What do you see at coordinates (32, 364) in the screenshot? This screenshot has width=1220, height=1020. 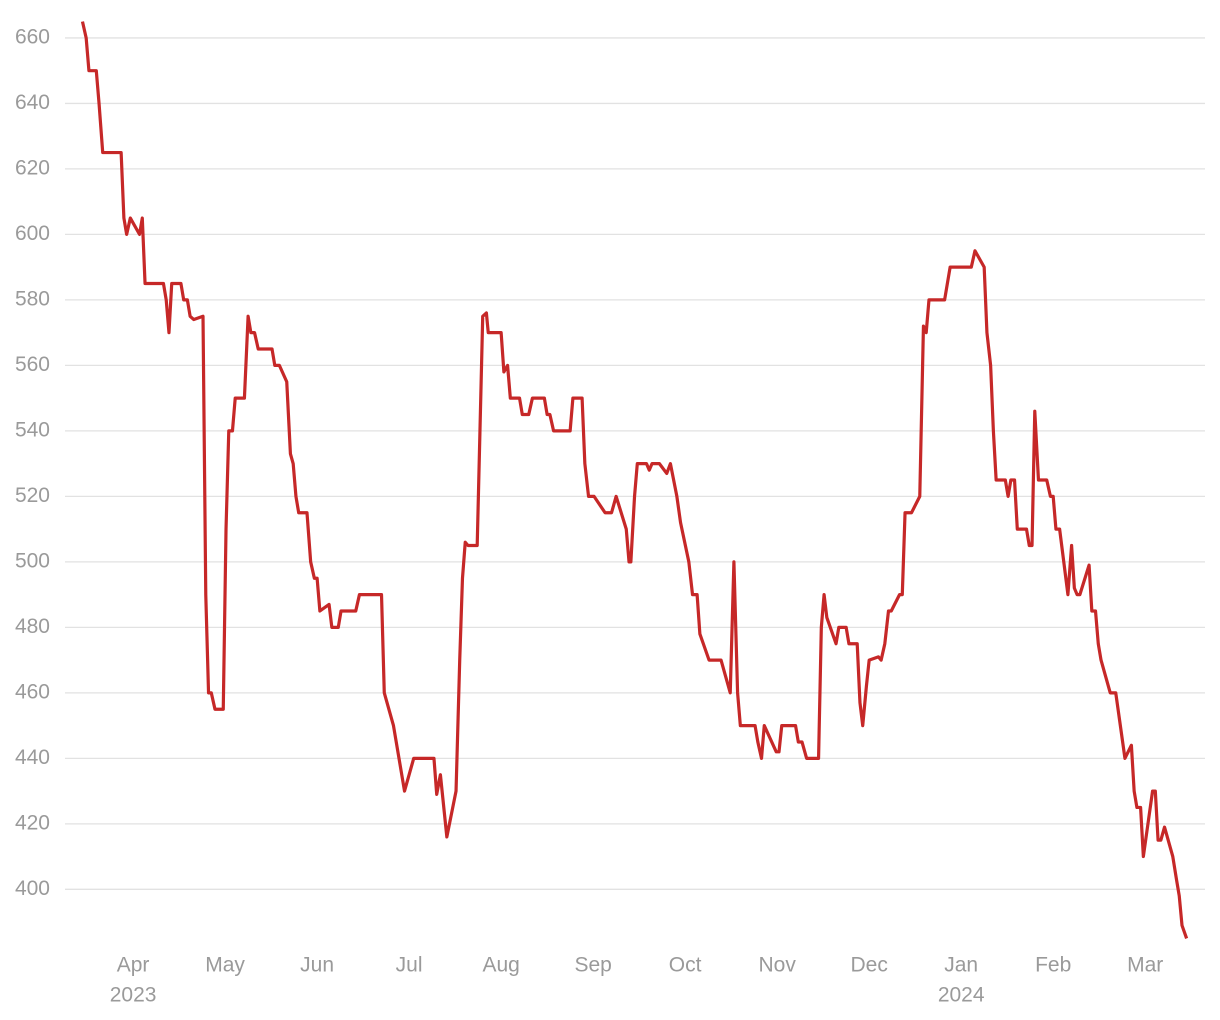 I see `y-tick-label: 560` at bounding box center [32, 364].